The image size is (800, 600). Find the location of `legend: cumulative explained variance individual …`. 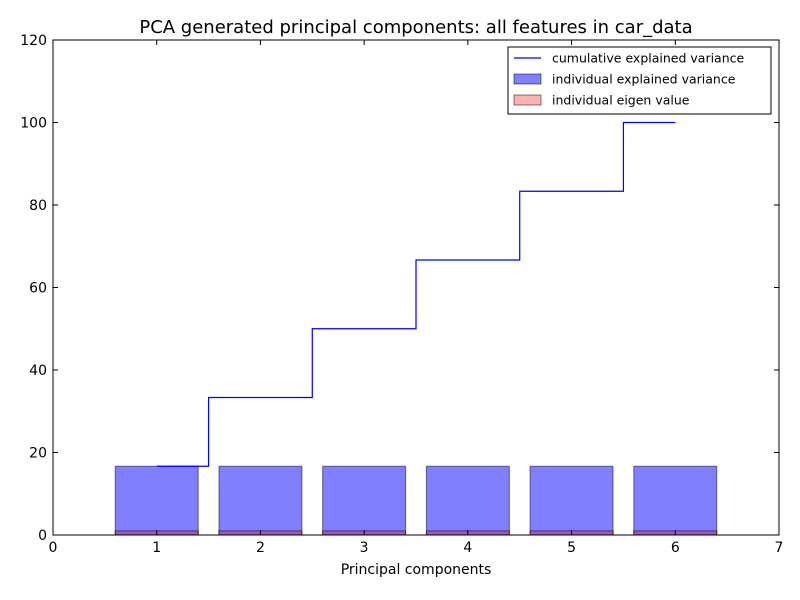

legend: cumulative explained variance individual … is located at coordinates (639, 80).